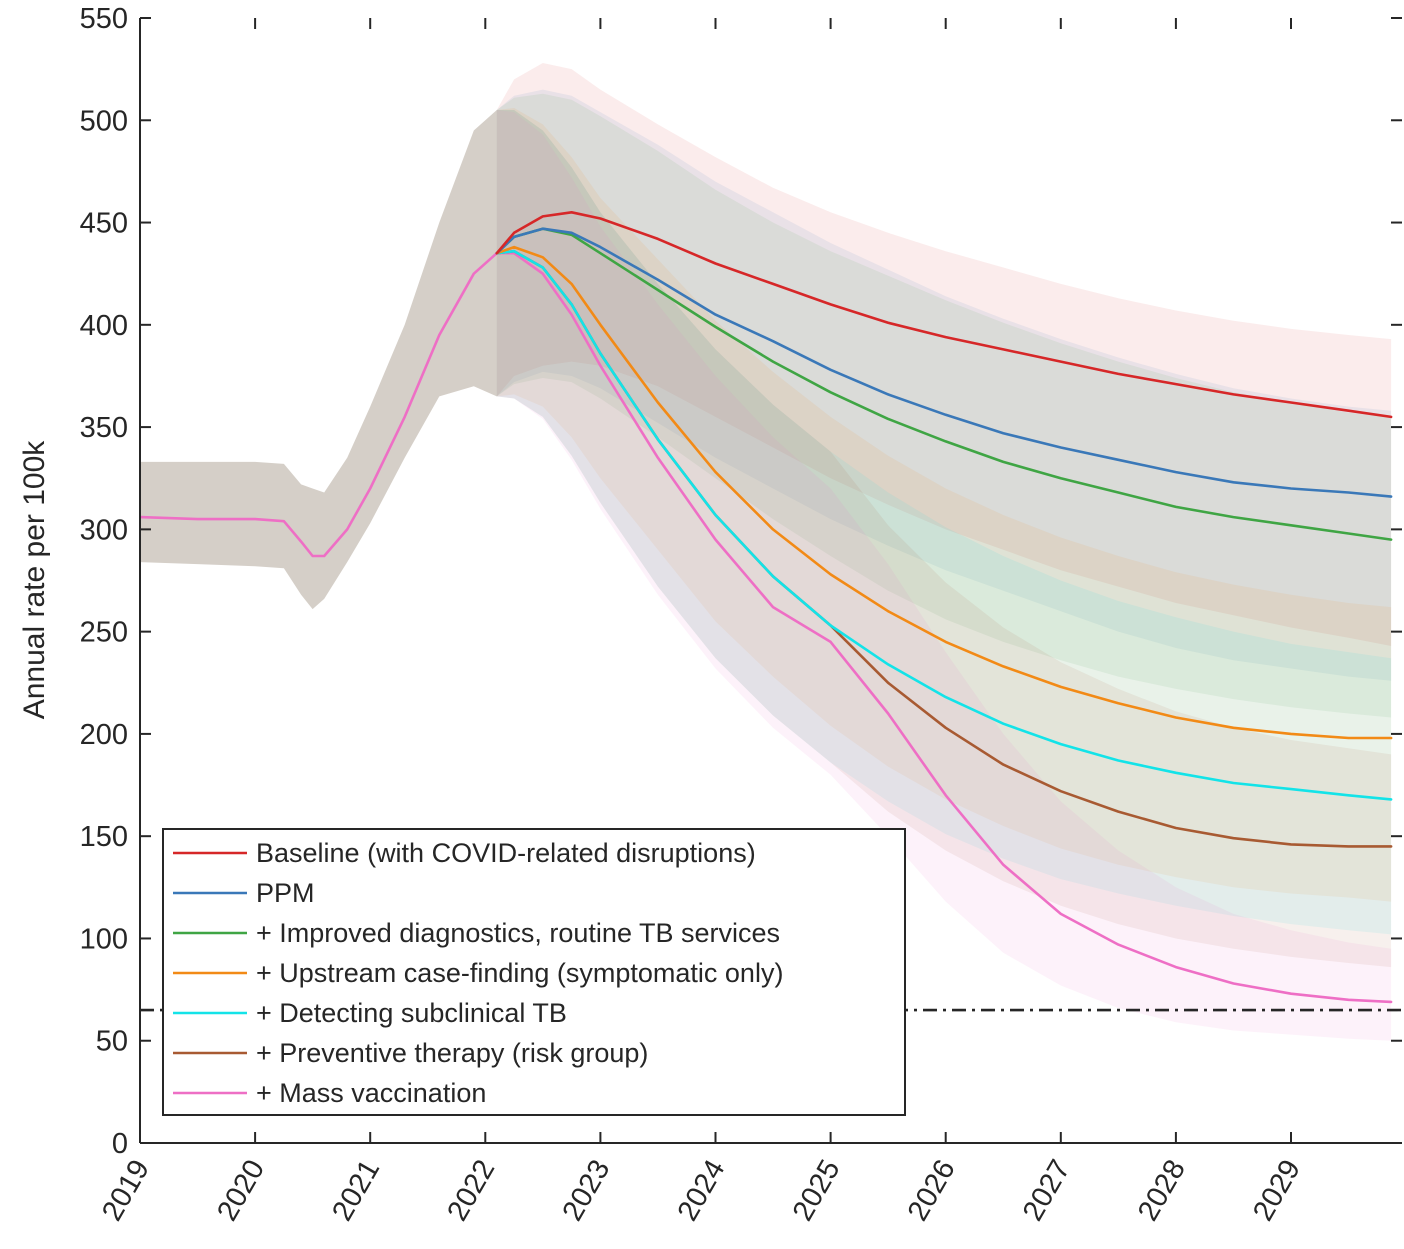 Image resolution: width=1404 pixels, height=1249 pixels. Describe the element at coordinates (104, 735) in the screenshot. I see `y-tick-label: 200` at that location.